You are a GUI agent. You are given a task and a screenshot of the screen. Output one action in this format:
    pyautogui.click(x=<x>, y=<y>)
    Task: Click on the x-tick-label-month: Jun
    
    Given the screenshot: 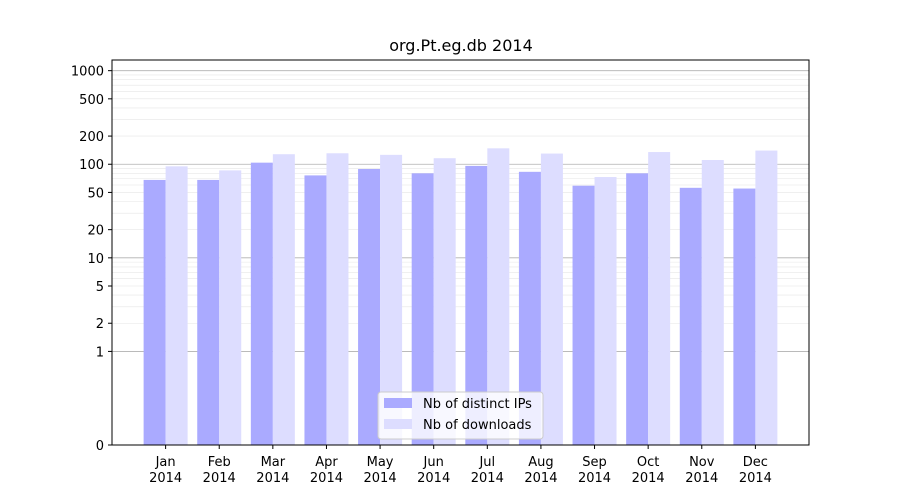 What is the action you would take?
    pyautogui.click(x=433, y=462)
    